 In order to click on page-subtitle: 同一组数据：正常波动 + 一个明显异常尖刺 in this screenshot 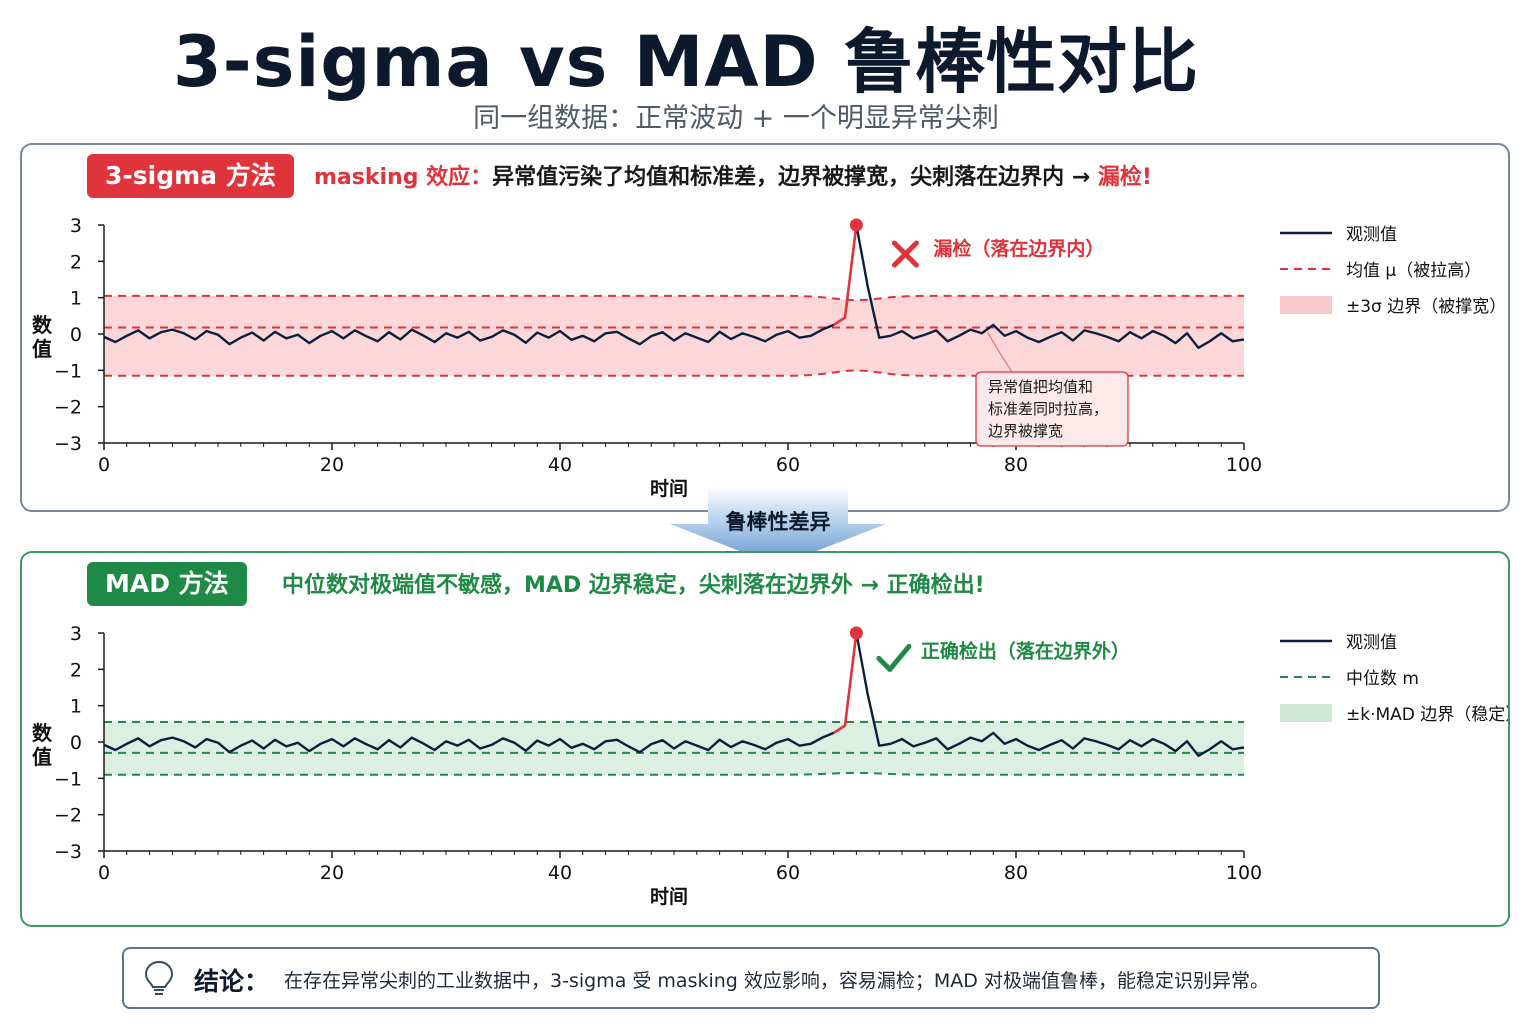, I will do `click(736, 118)`.